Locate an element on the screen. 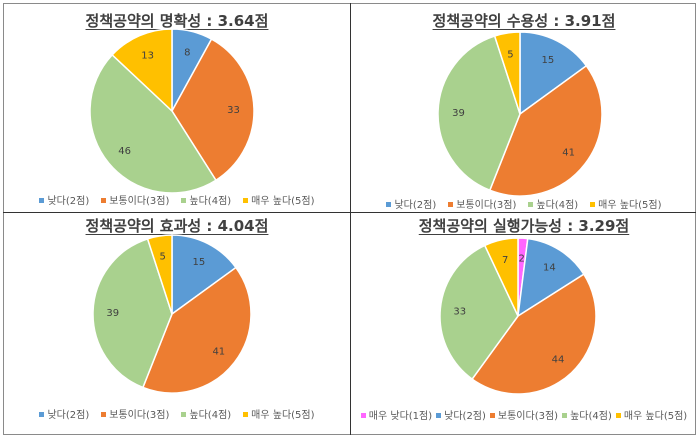  pie-chart-feasibility: 2 14 44 33 7 is located at coordinates (518, 316).